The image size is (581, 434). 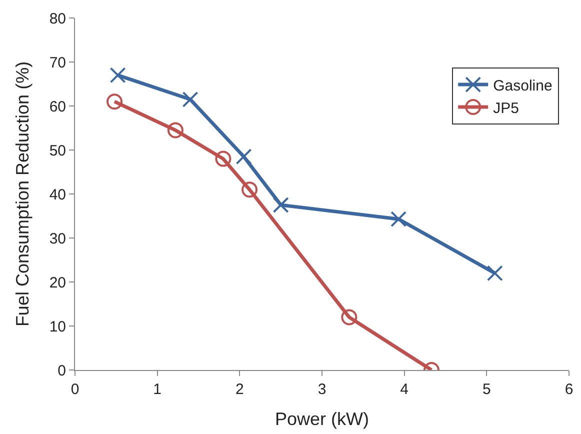 I want to click on y-tick-label: 20, so click(x=57, y=283).